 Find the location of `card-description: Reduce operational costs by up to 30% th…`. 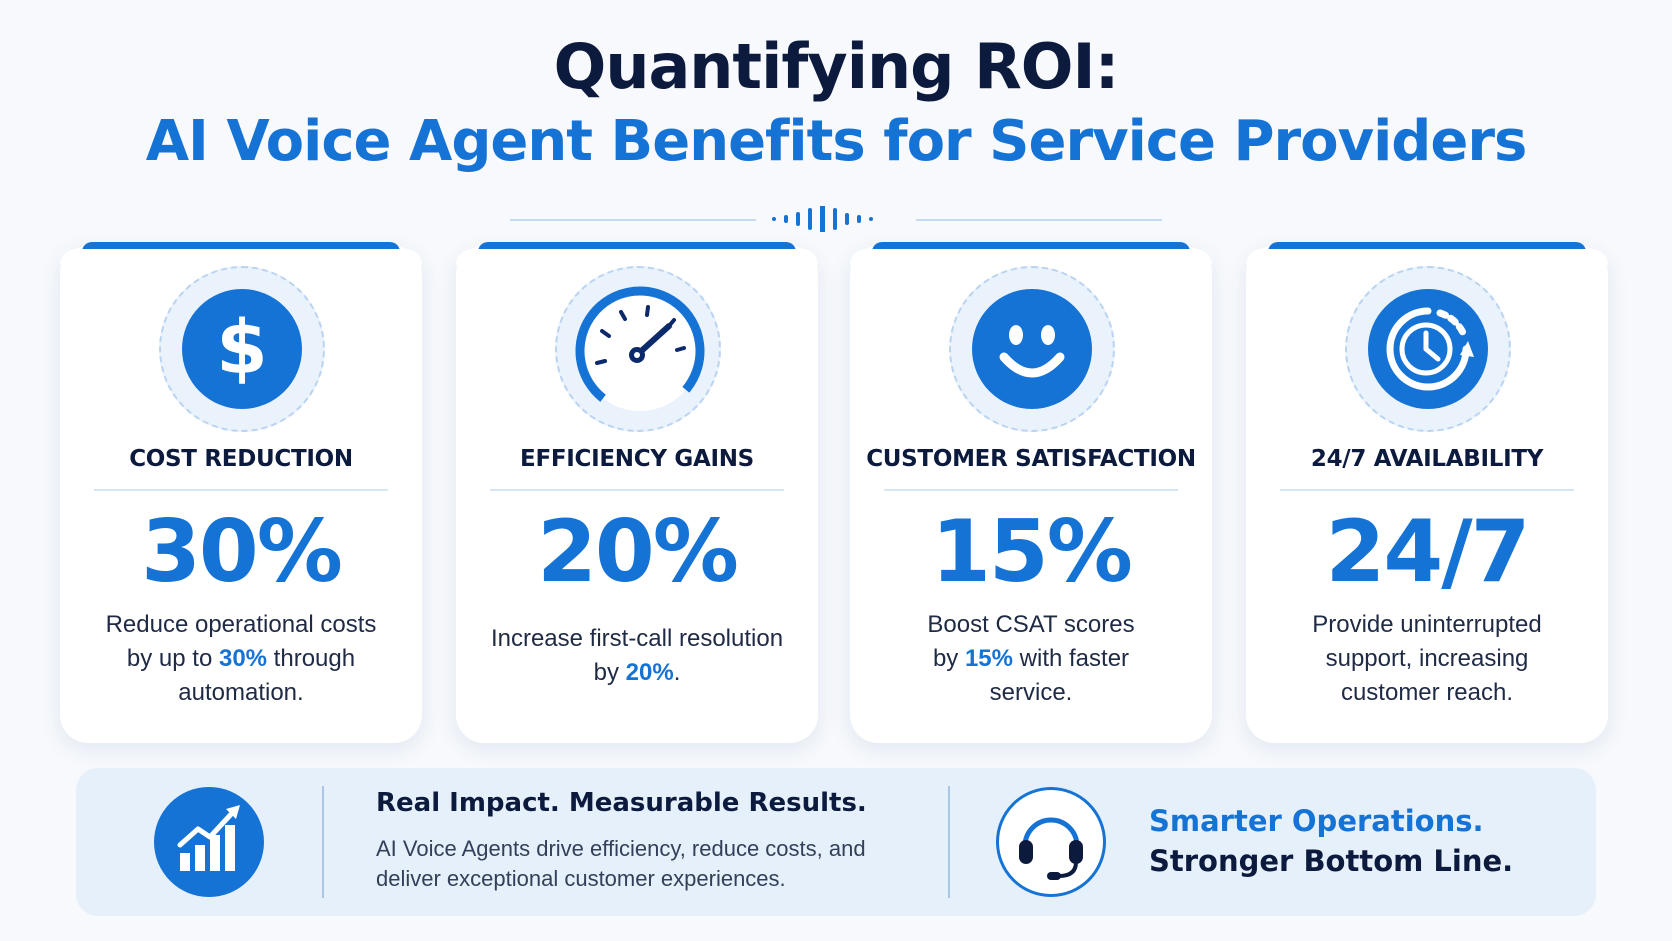

card-description: Reduce operational costs by up to 30% th… is located at coordinates (241, 658).